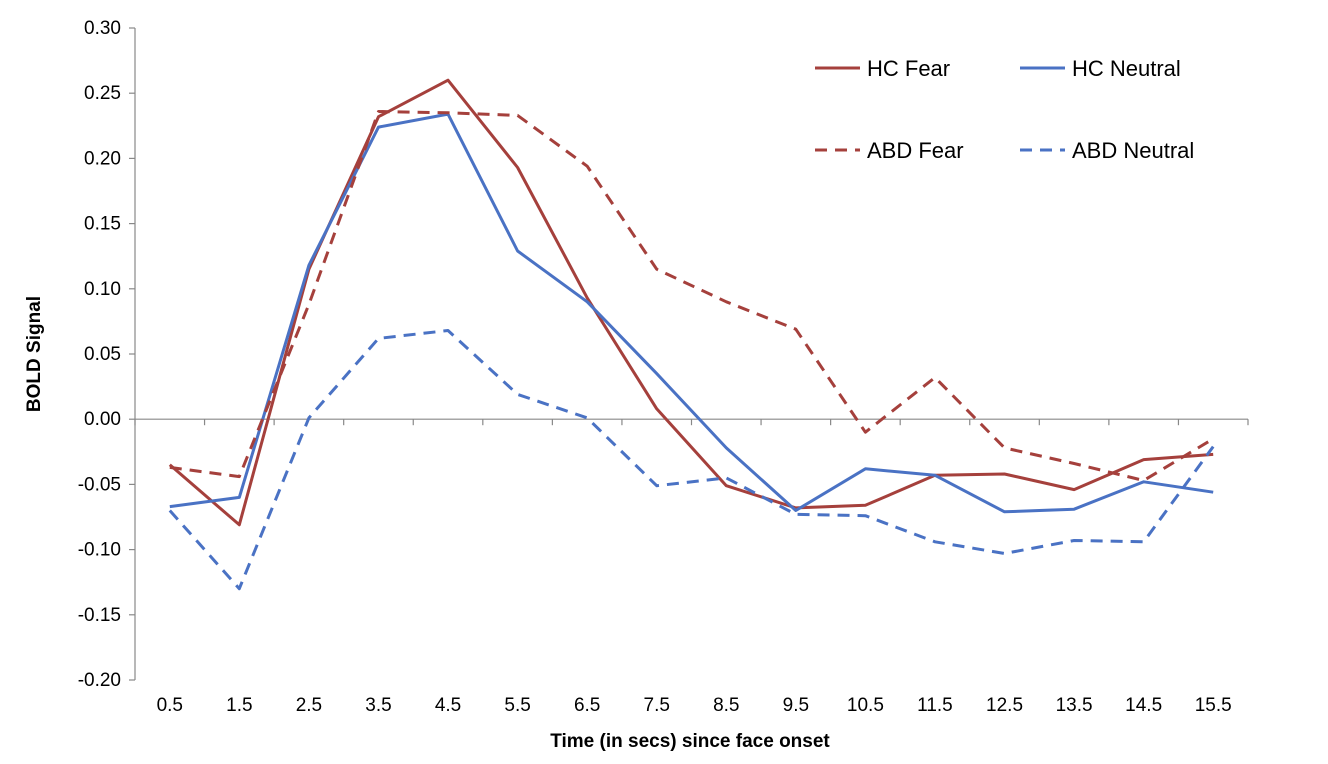  I want to click on x-tick-label: 2.5, so click(309, 705).